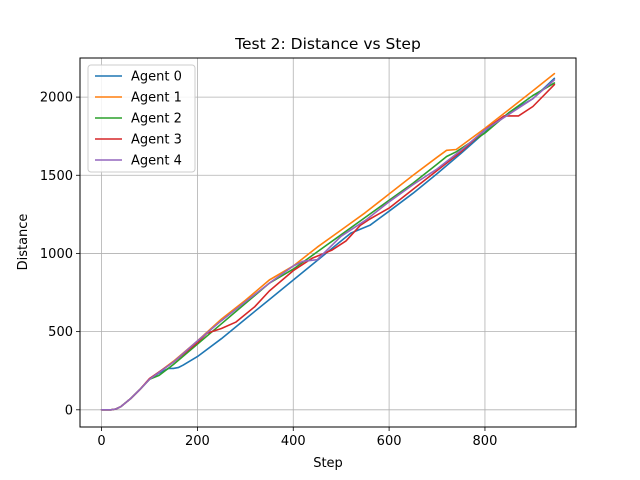 The width and height of the screenshot is (640, 480). I want to click on x-tick-label: 800, so click(485, 441).